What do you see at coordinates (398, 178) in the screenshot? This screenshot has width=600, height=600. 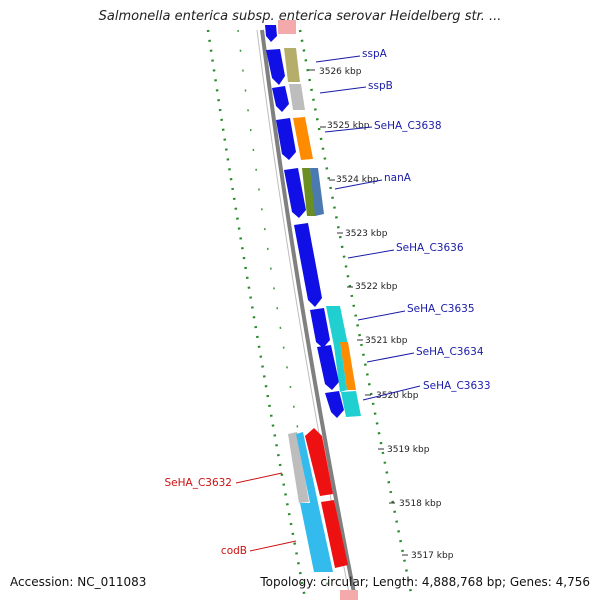 I see `gene-label-nanA: nanA` at bounding box center [398, 178].